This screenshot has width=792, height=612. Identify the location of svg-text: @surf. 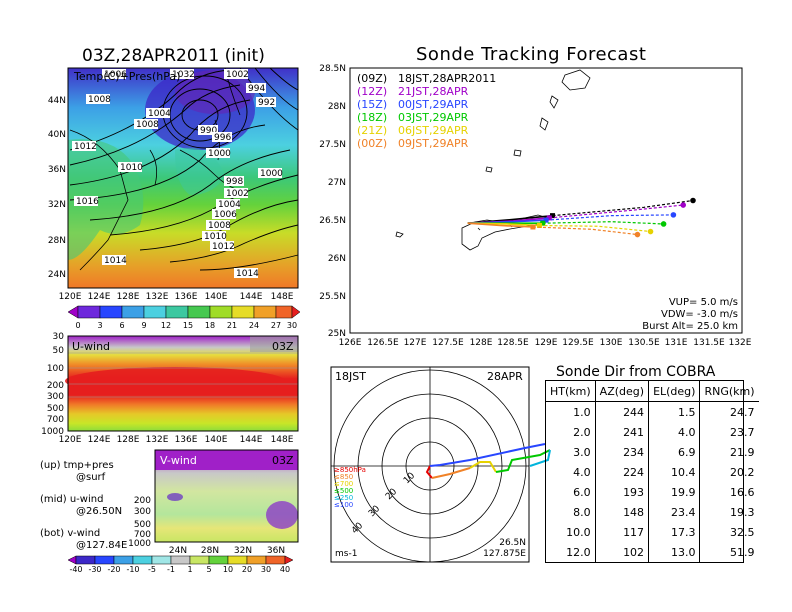
(91, 477).